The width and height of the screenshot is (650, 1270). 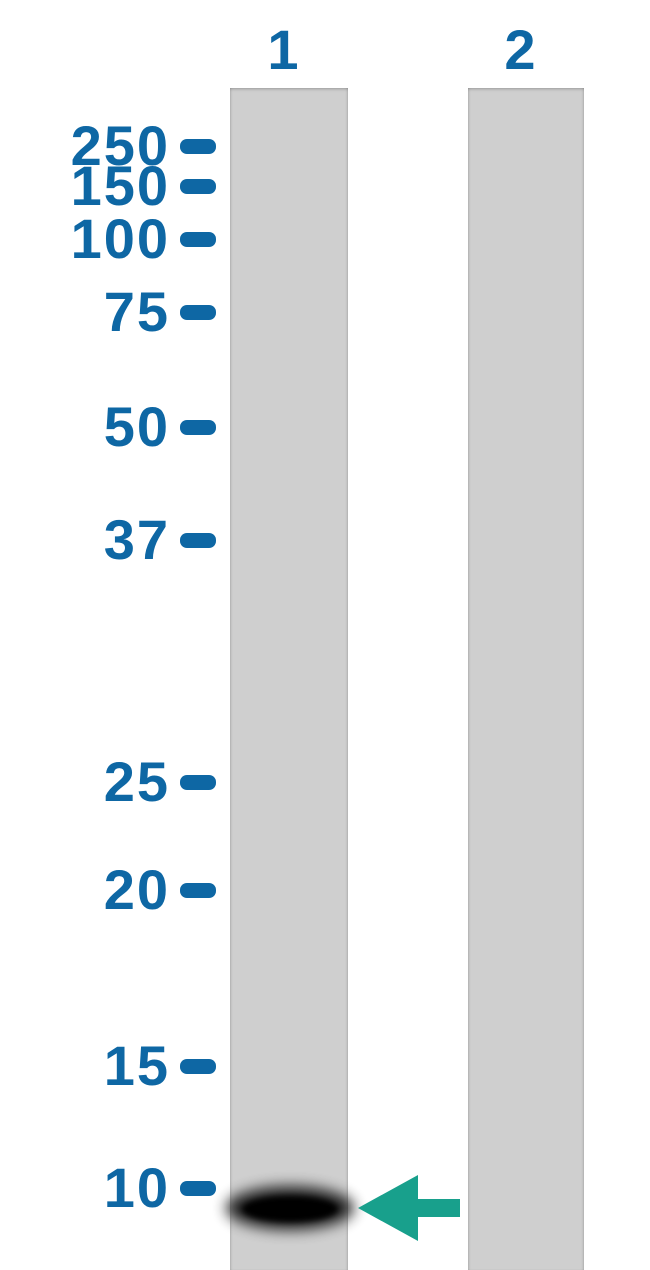 What do you see at coordinates (136, 889) in the screenshot?
I see `mw-marker-label: 20` at bounding box center [136, 889].